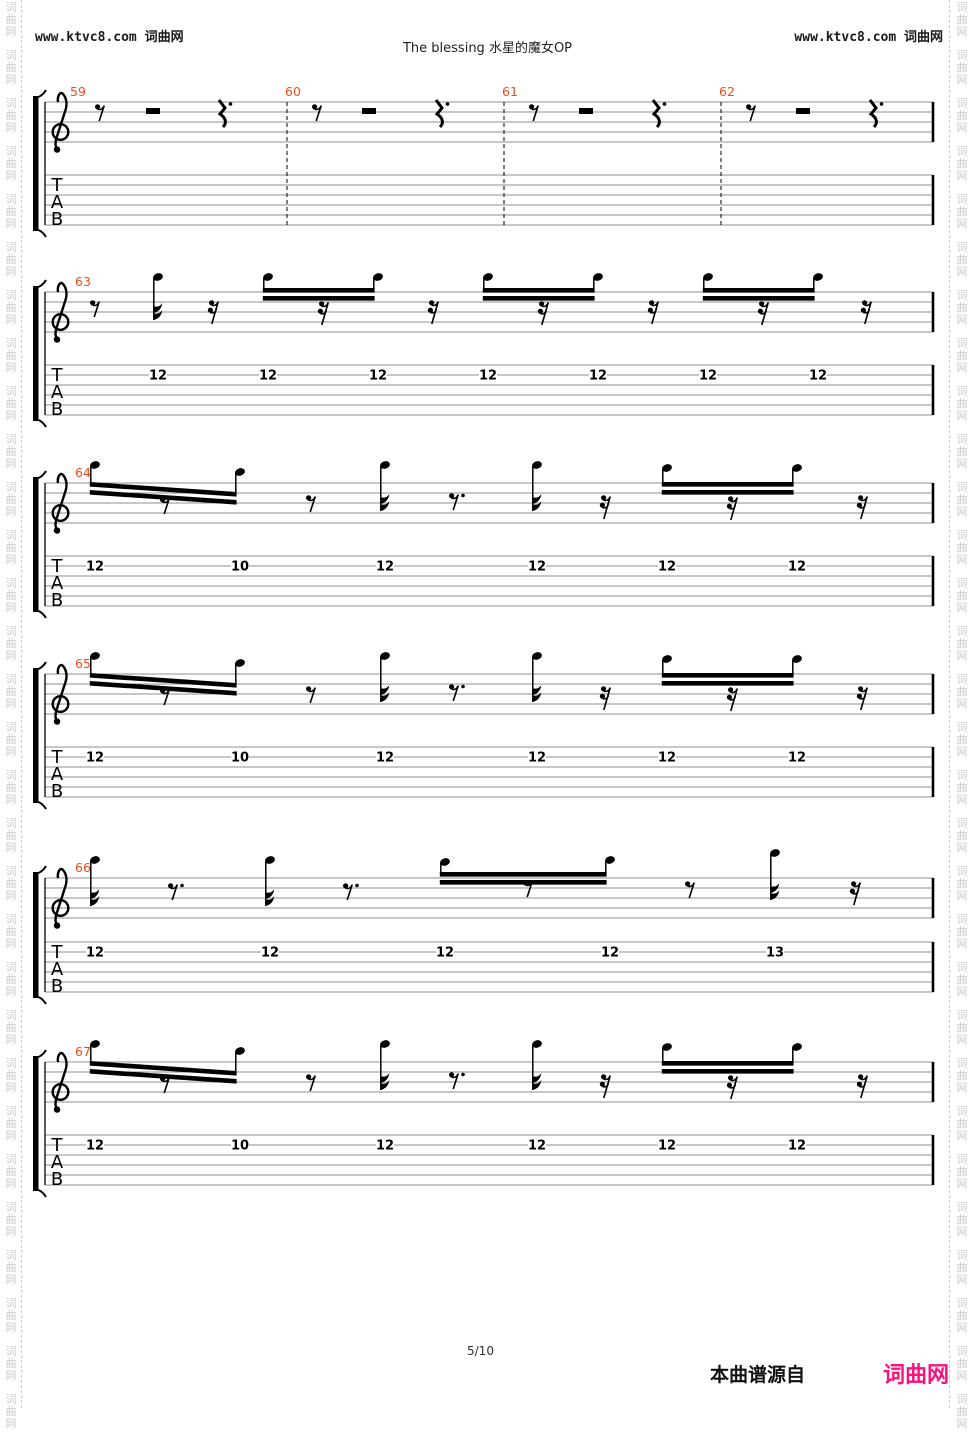 The height and width of the screenshot is (1442, 975). I want to click on footer-brand-link: 词曲网, so click(916, 1375).